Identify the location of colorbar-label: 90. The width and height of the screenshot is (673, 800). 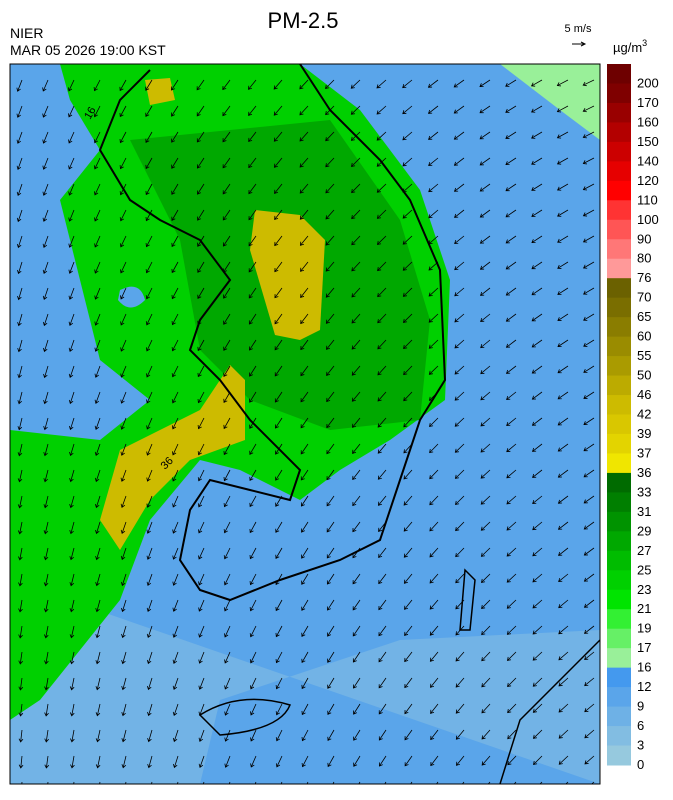
(644, 238).